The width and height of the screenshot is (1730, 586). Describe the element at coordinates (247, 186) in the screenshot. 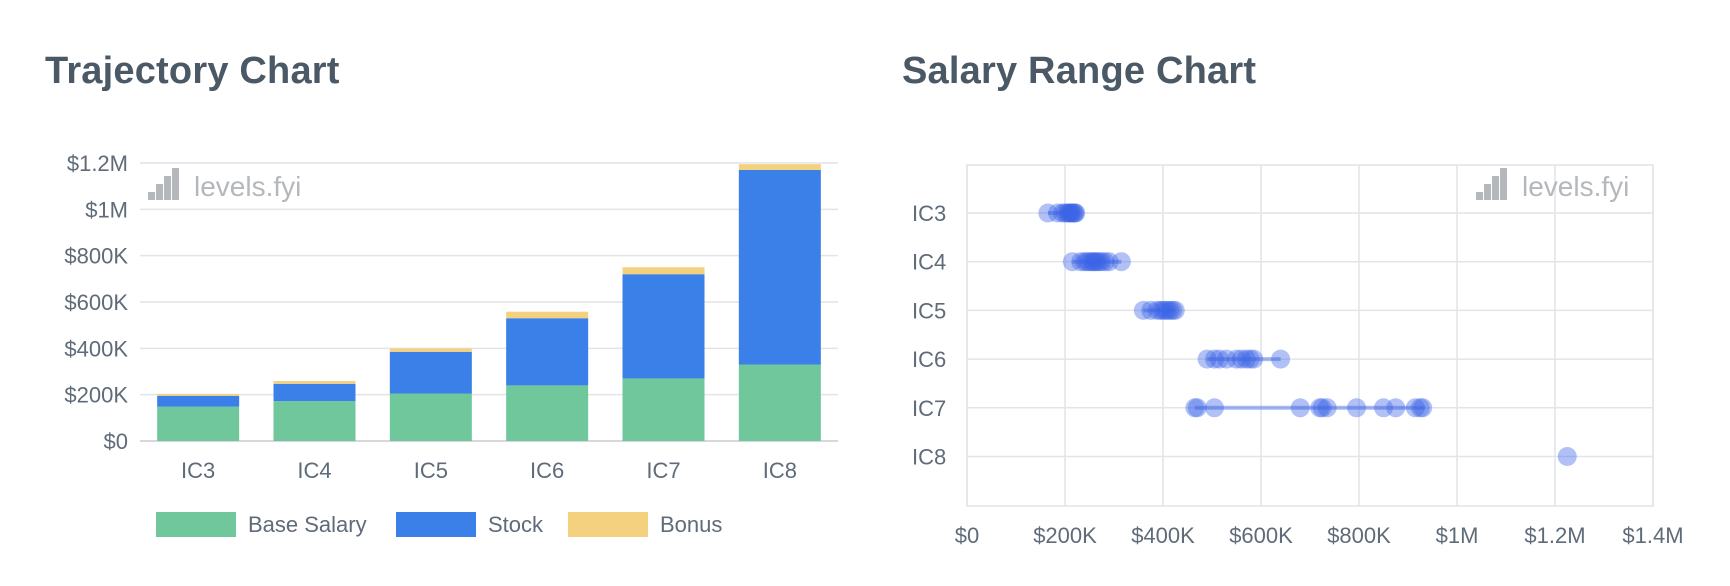

I see `watermark-text: levels.fyi` at that location.